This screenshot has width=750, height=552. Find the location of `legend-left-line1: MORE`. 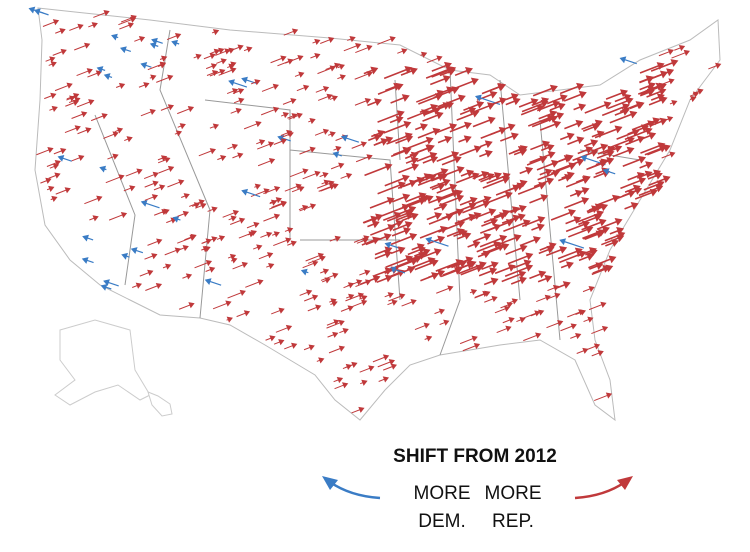

legend-left-line1: MORE is located at coordinates (442, 493).